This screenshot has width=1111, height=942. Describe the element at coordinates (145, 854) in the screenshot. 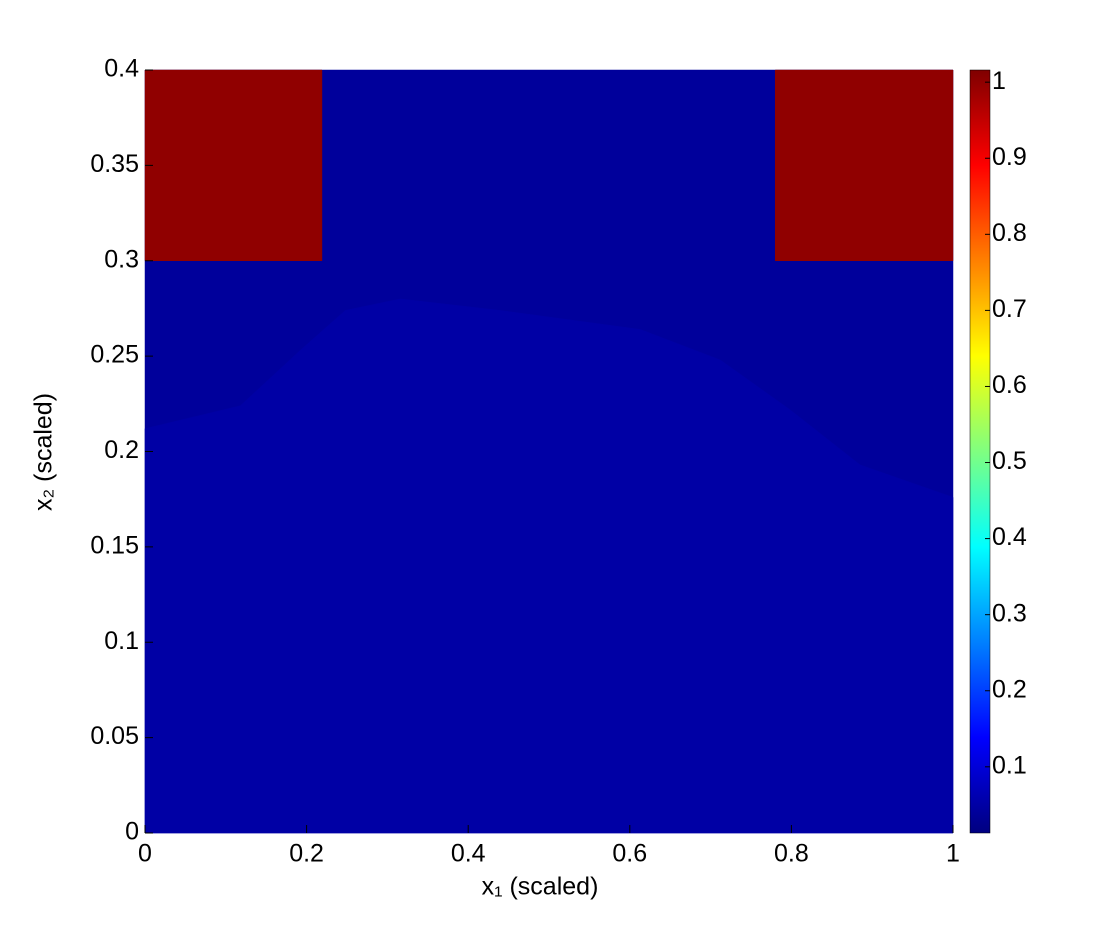

I see `x-tick-label: 0` at that location.